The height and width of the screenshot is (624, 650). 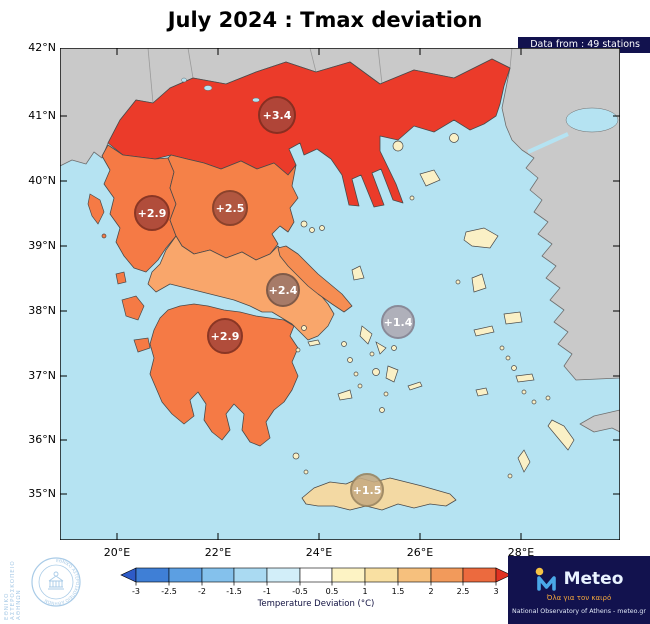 I want to click on svg-text: -3, so click(x=136, y=591).